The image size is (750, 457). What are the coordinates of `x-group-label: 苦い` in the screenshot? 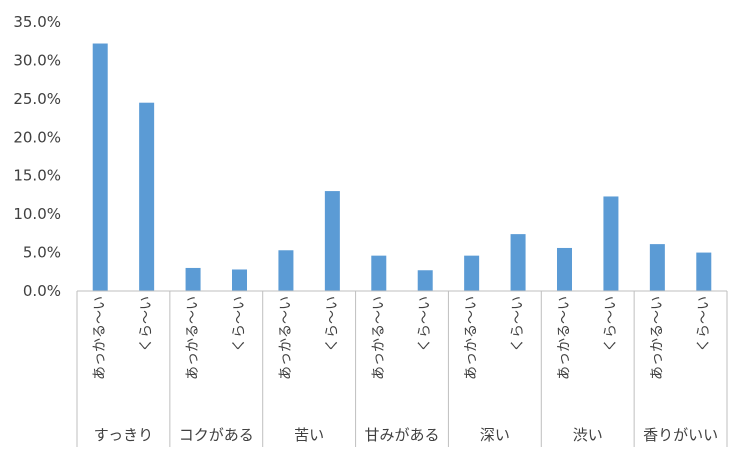 It's located at (309, 435).